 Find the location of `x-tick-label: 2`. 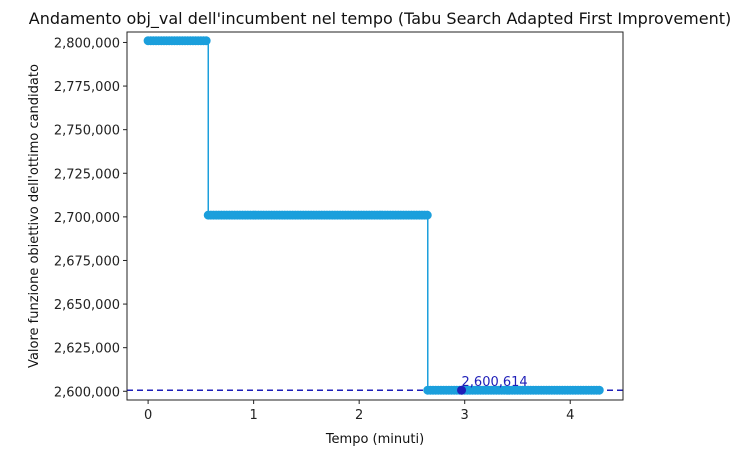

x-tick-label: 2 is located at coordinates (359, 415).